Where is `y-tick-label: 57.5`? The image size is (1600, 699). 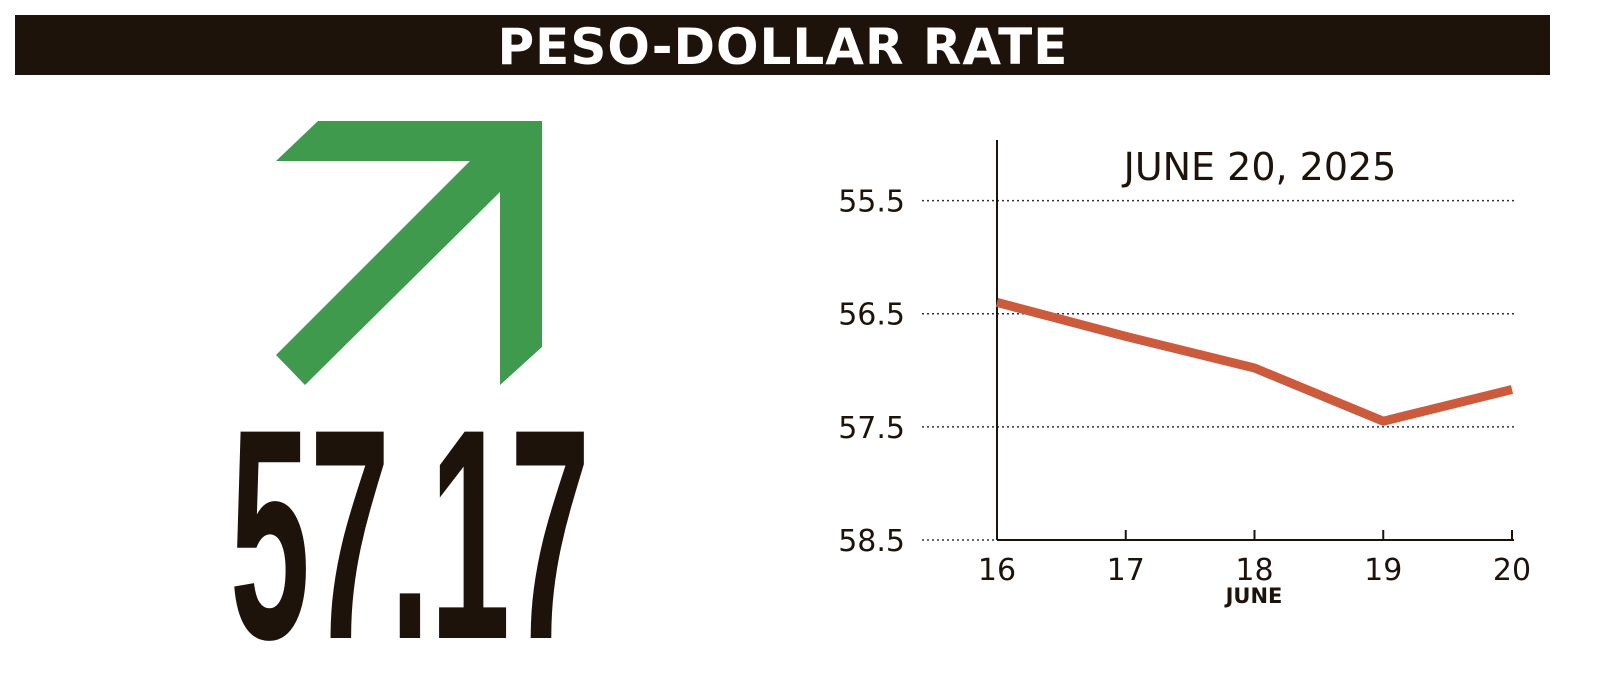 y-tick-label: 57.5 is located at coordinates (871, 428).